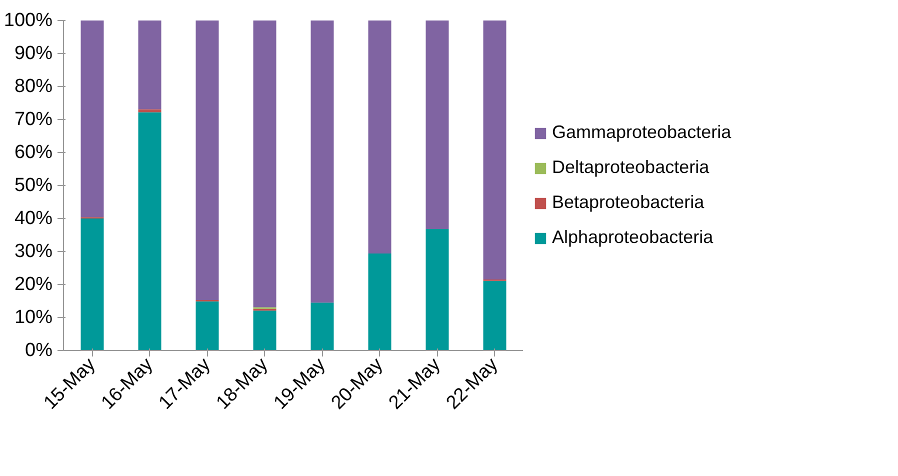 Image resolution: width=898 pixels, height=476 pixels. What do you see at coordinates (33, 86) in the screenshot?
I see `y-tick-label: 80%` at bounding box center [33, 86].